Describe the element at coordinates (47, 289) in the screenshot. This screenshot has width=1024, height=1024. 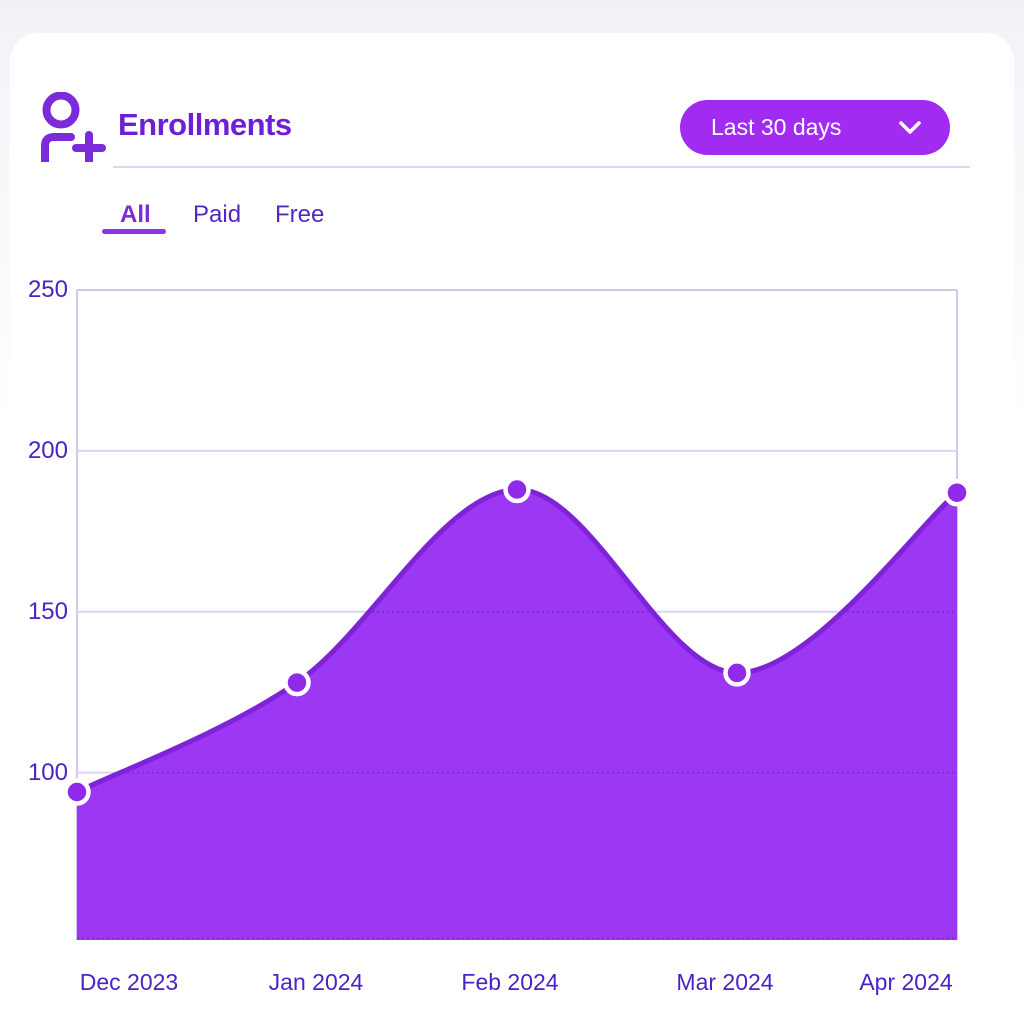
I see `y-axis-tick-label: 250` at that location.